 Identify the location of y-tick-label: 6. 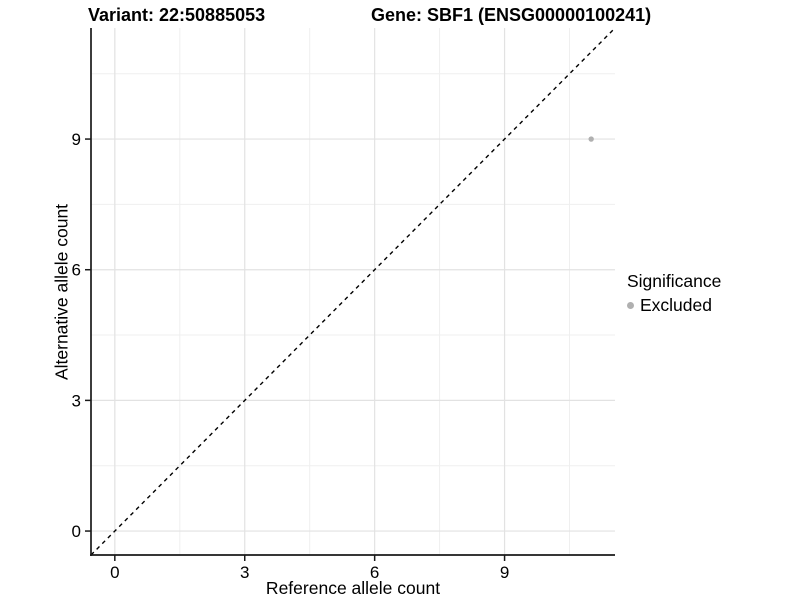
(76, 270).